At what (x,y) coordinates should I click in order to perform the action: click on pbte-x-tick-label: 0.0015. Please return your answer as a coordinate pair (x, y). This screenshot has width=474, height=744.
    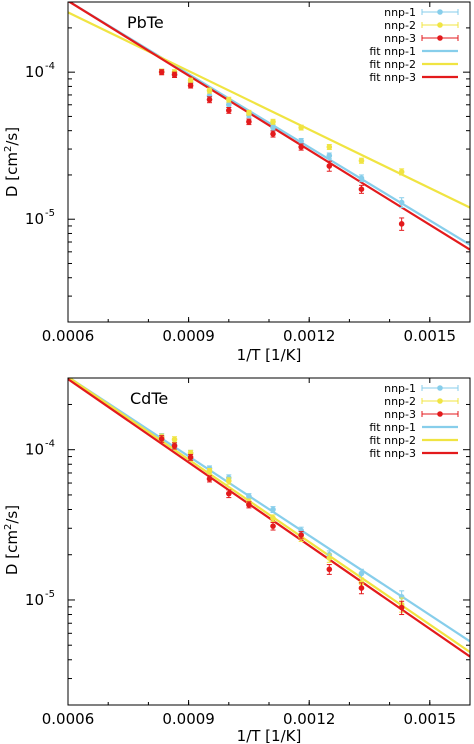
    Looking at the image, I should click on (430, 336).